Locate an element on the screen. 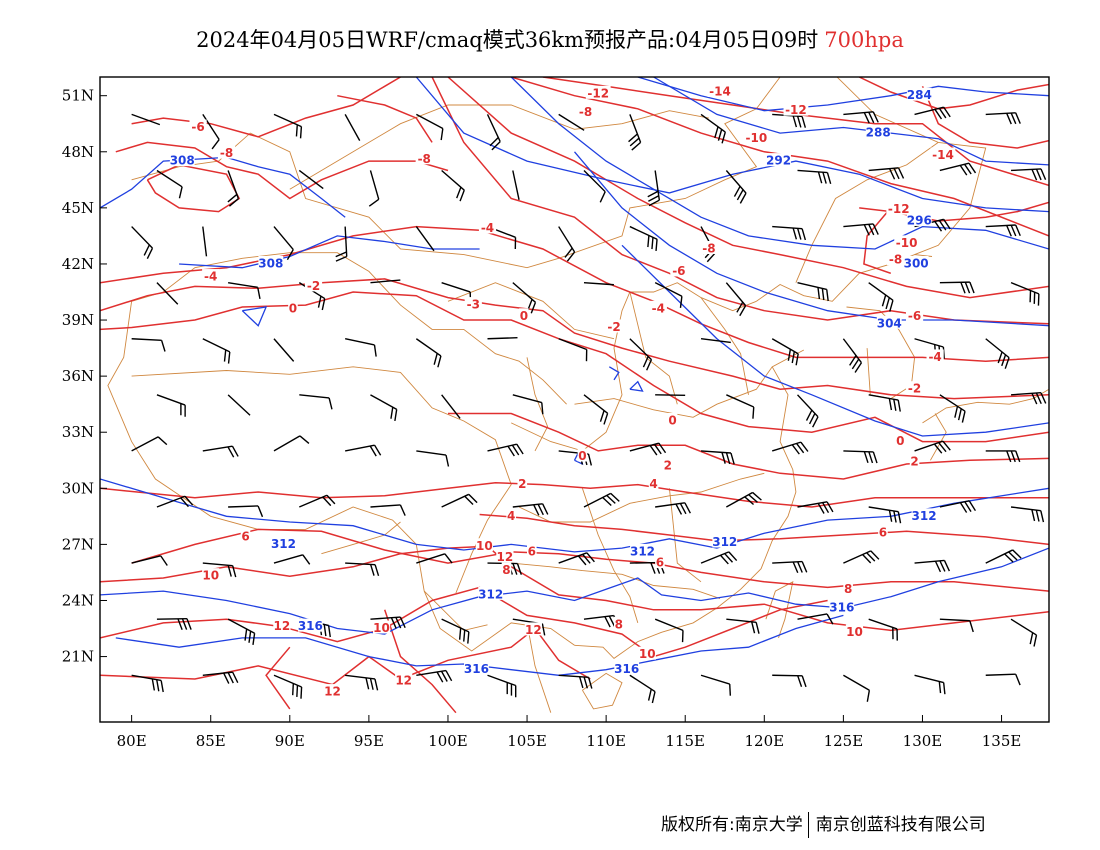 The image size is (1100, 850). contour-label: -3 is located at coordinates (473, 305).